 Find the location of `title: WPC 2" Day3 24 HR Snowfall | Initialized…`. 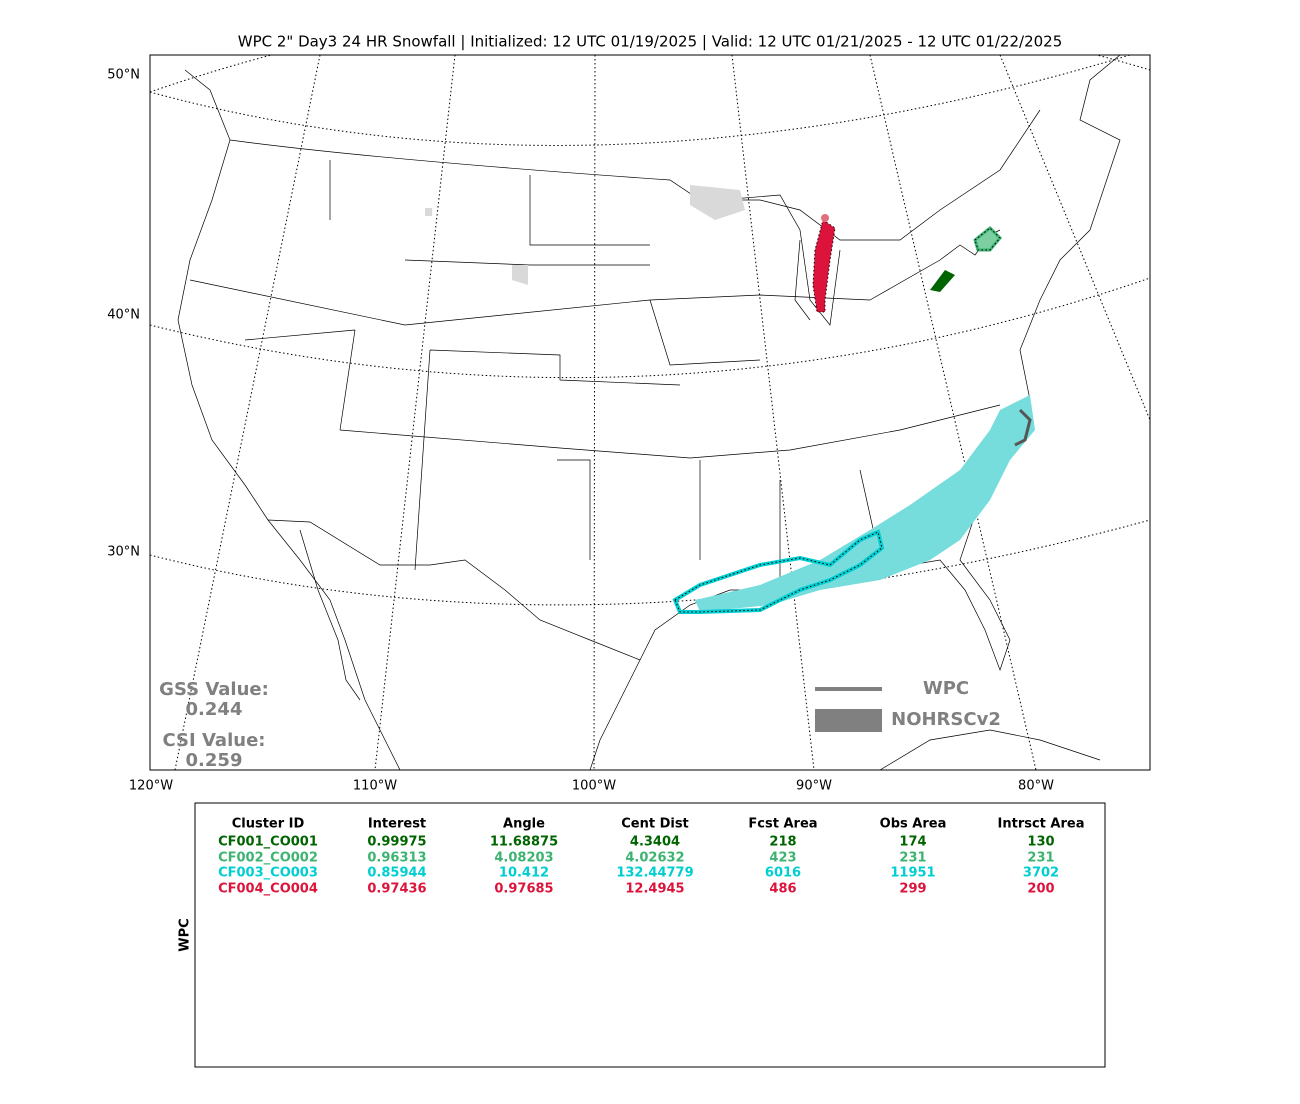

title: WPC 2" Day3 24 HR Snowfall | Initialized… is located at coordinates (650, 42).